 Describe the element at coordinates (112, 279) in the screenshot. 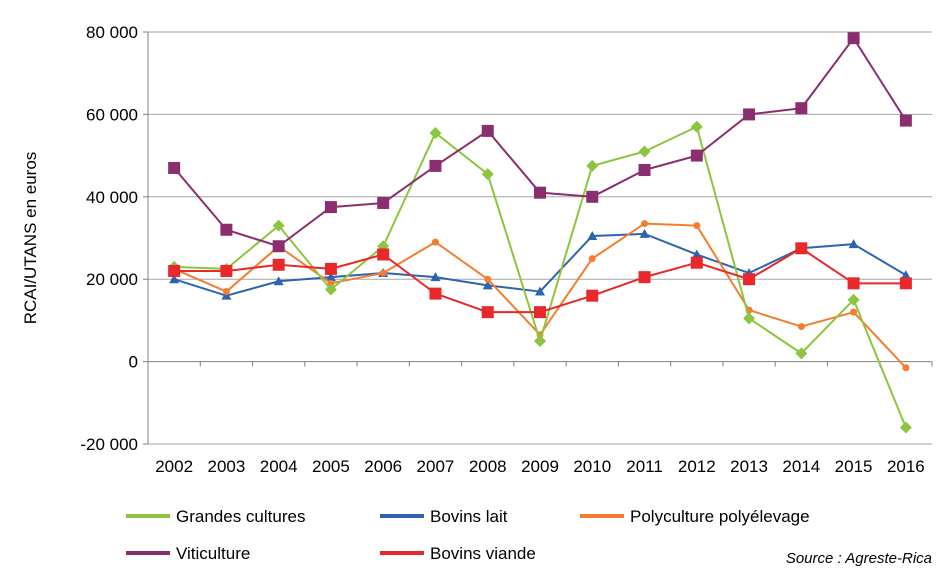

I see `y-tick-label: 20 000` at that location.